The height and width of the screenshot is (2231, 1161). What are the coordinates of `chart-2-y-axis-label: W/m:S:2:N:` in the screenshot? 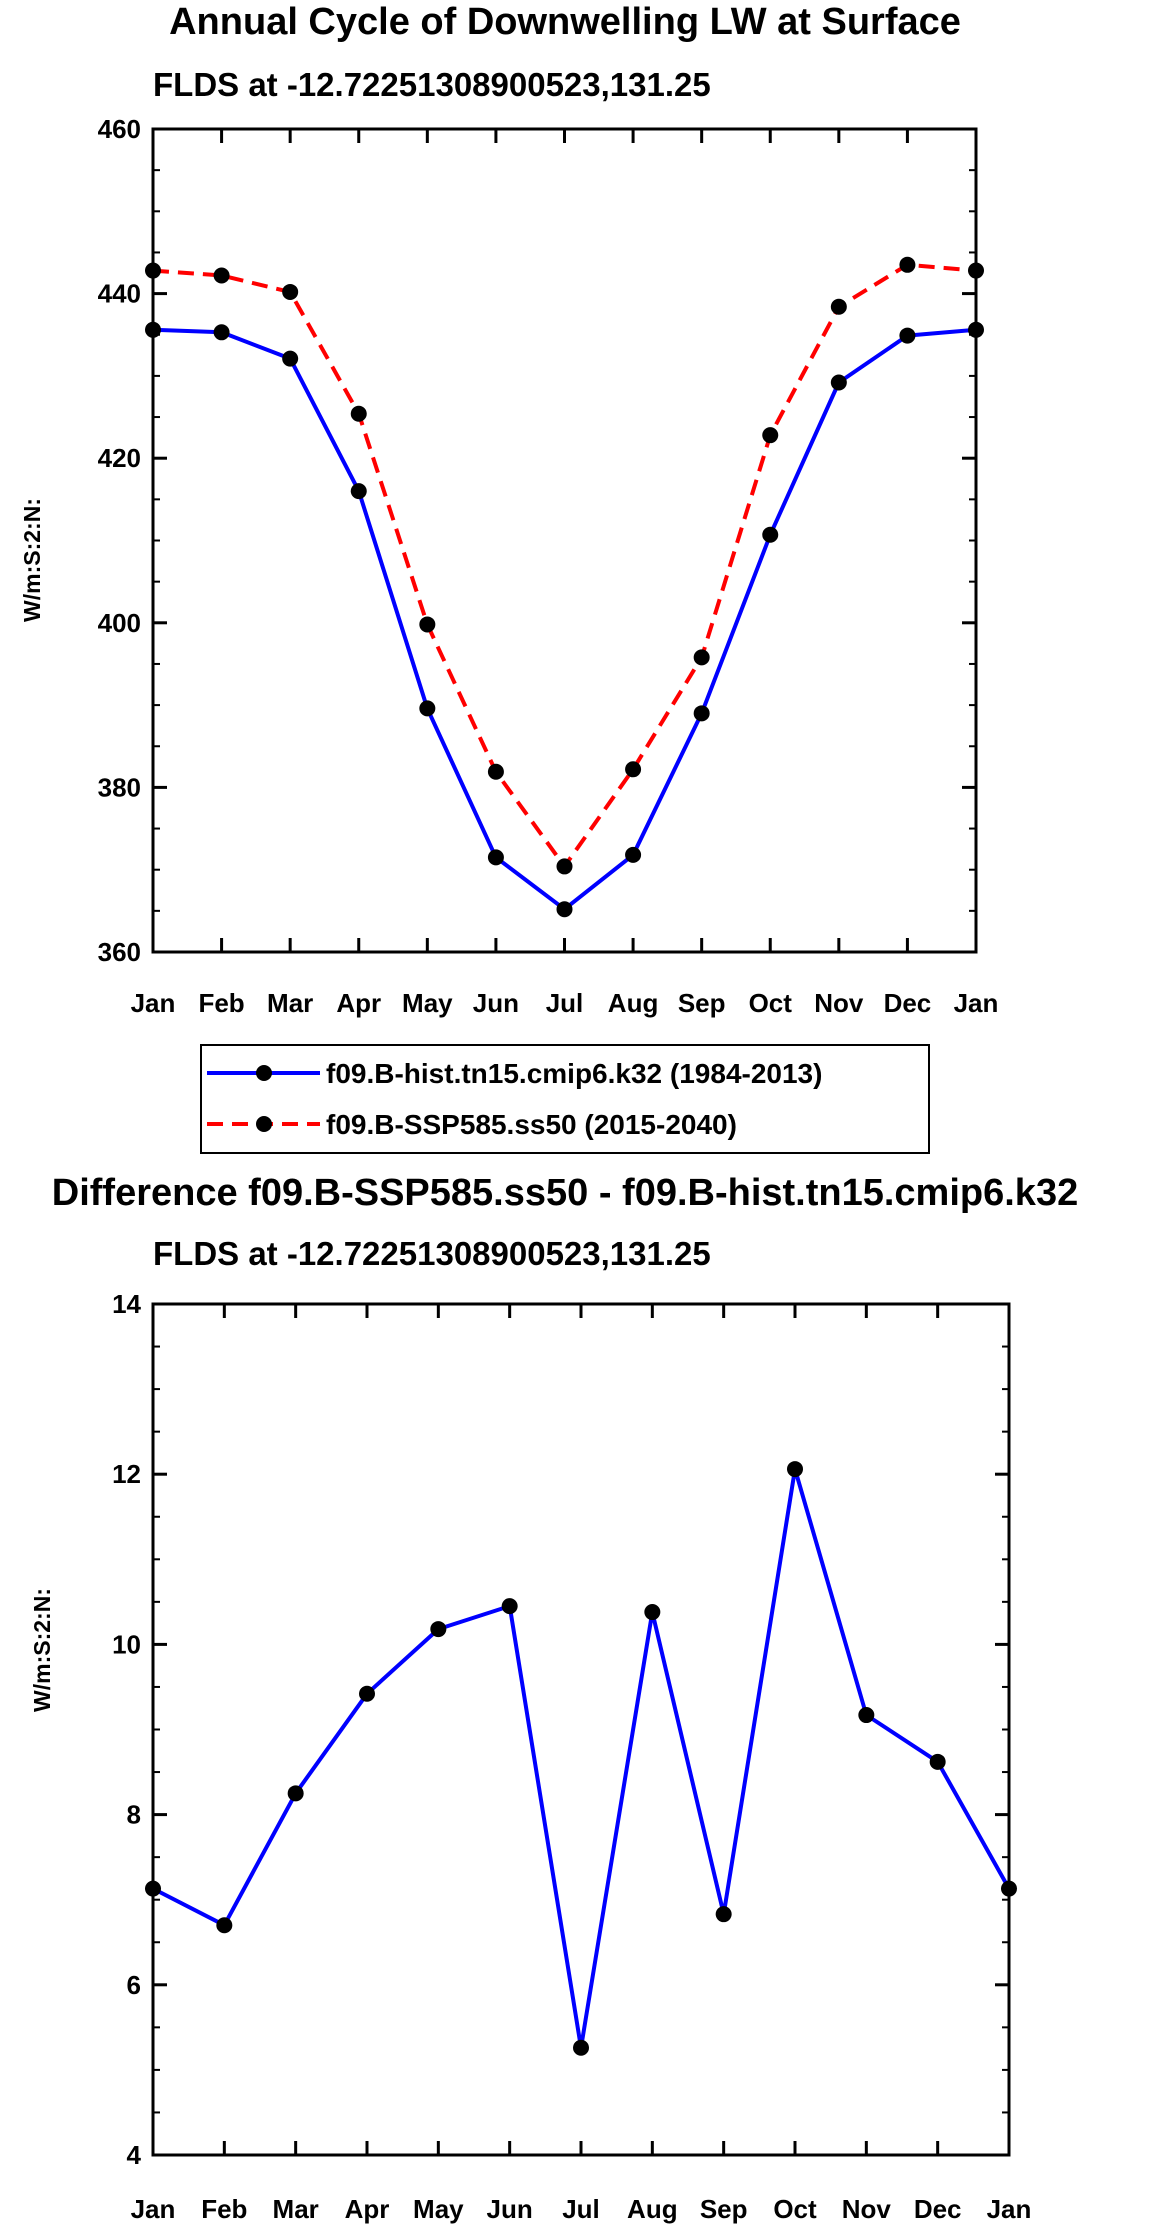 It's located at (42, 1650).